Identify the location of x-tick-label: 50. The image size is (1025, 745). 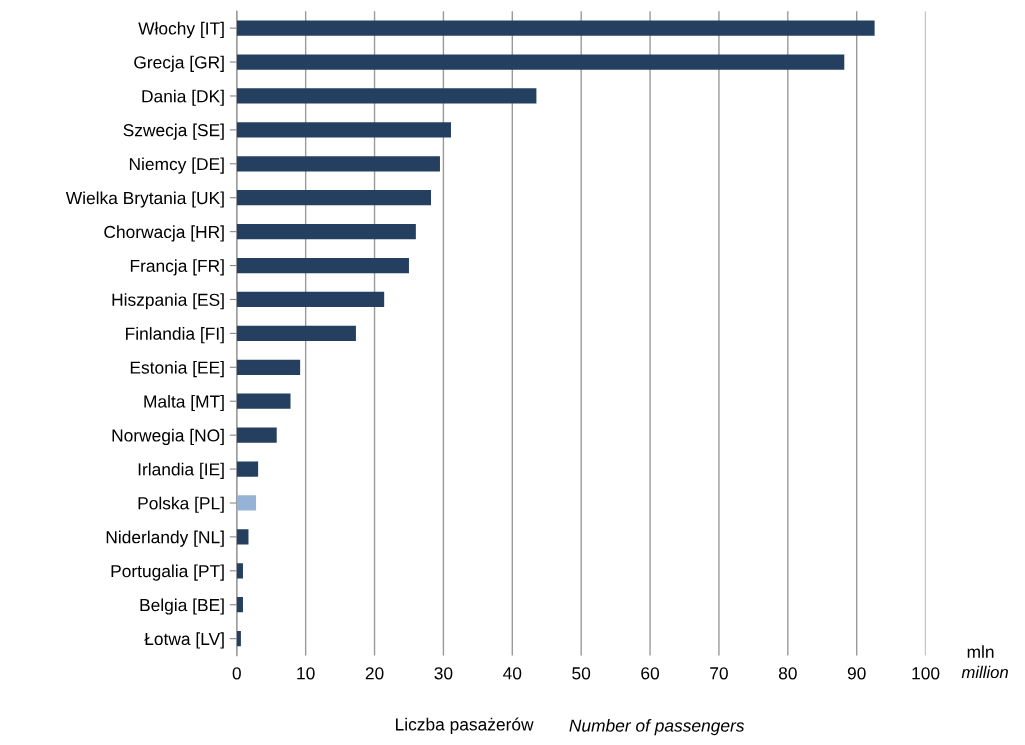
(581, 673).